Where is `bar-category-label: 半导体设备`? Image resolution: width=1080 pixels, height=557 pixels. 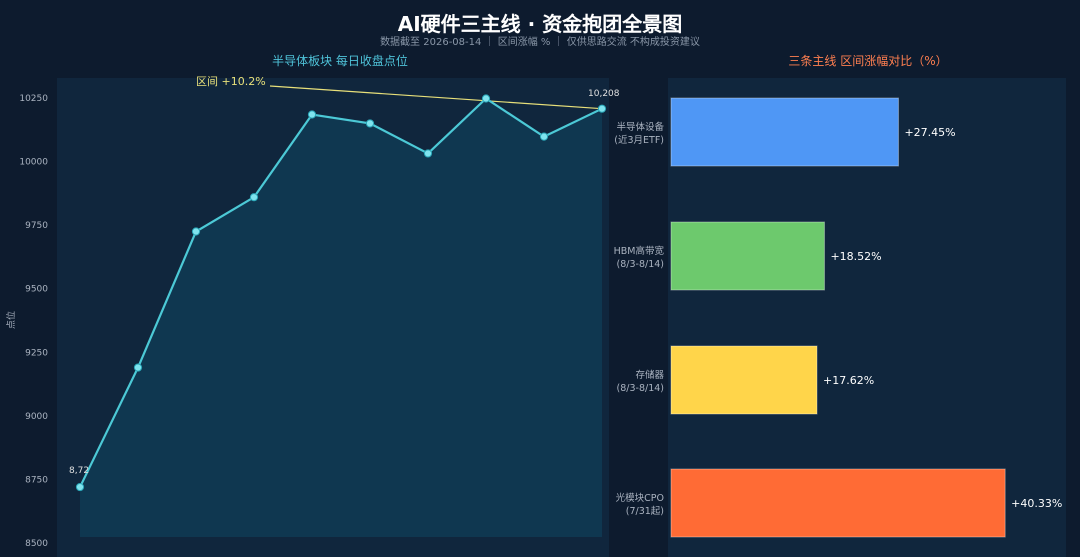 bar-category-label: 半导体设备 is located at coordinates (640, 127).